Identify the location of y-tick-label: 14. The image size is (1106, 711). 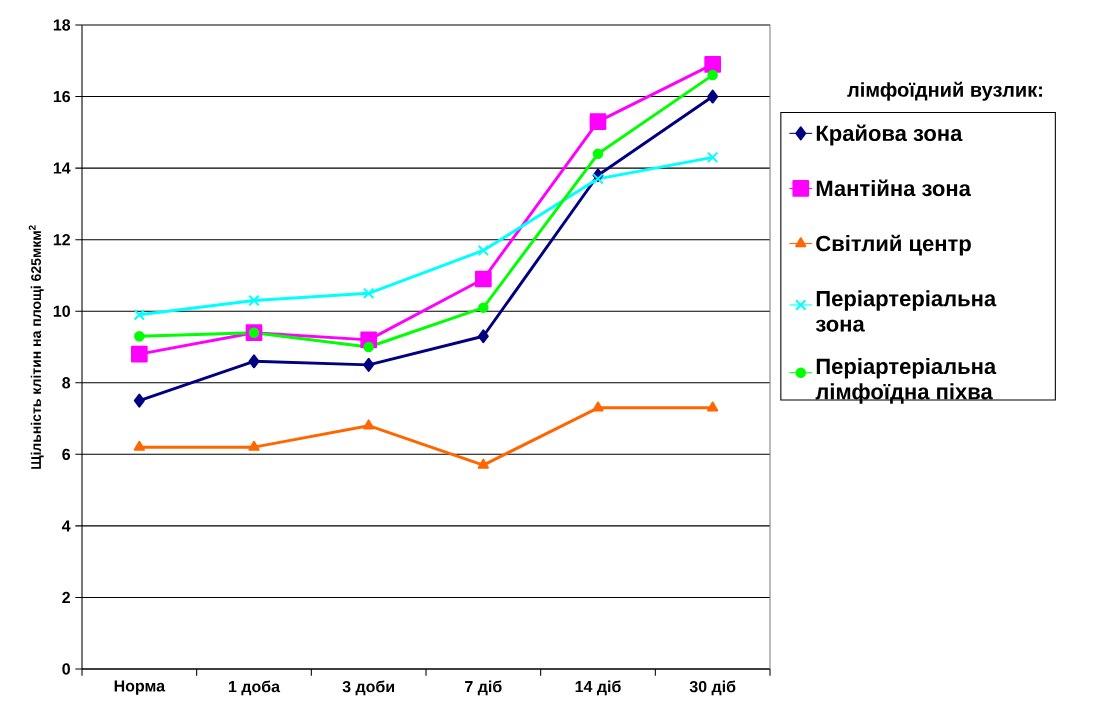
(62, 168).